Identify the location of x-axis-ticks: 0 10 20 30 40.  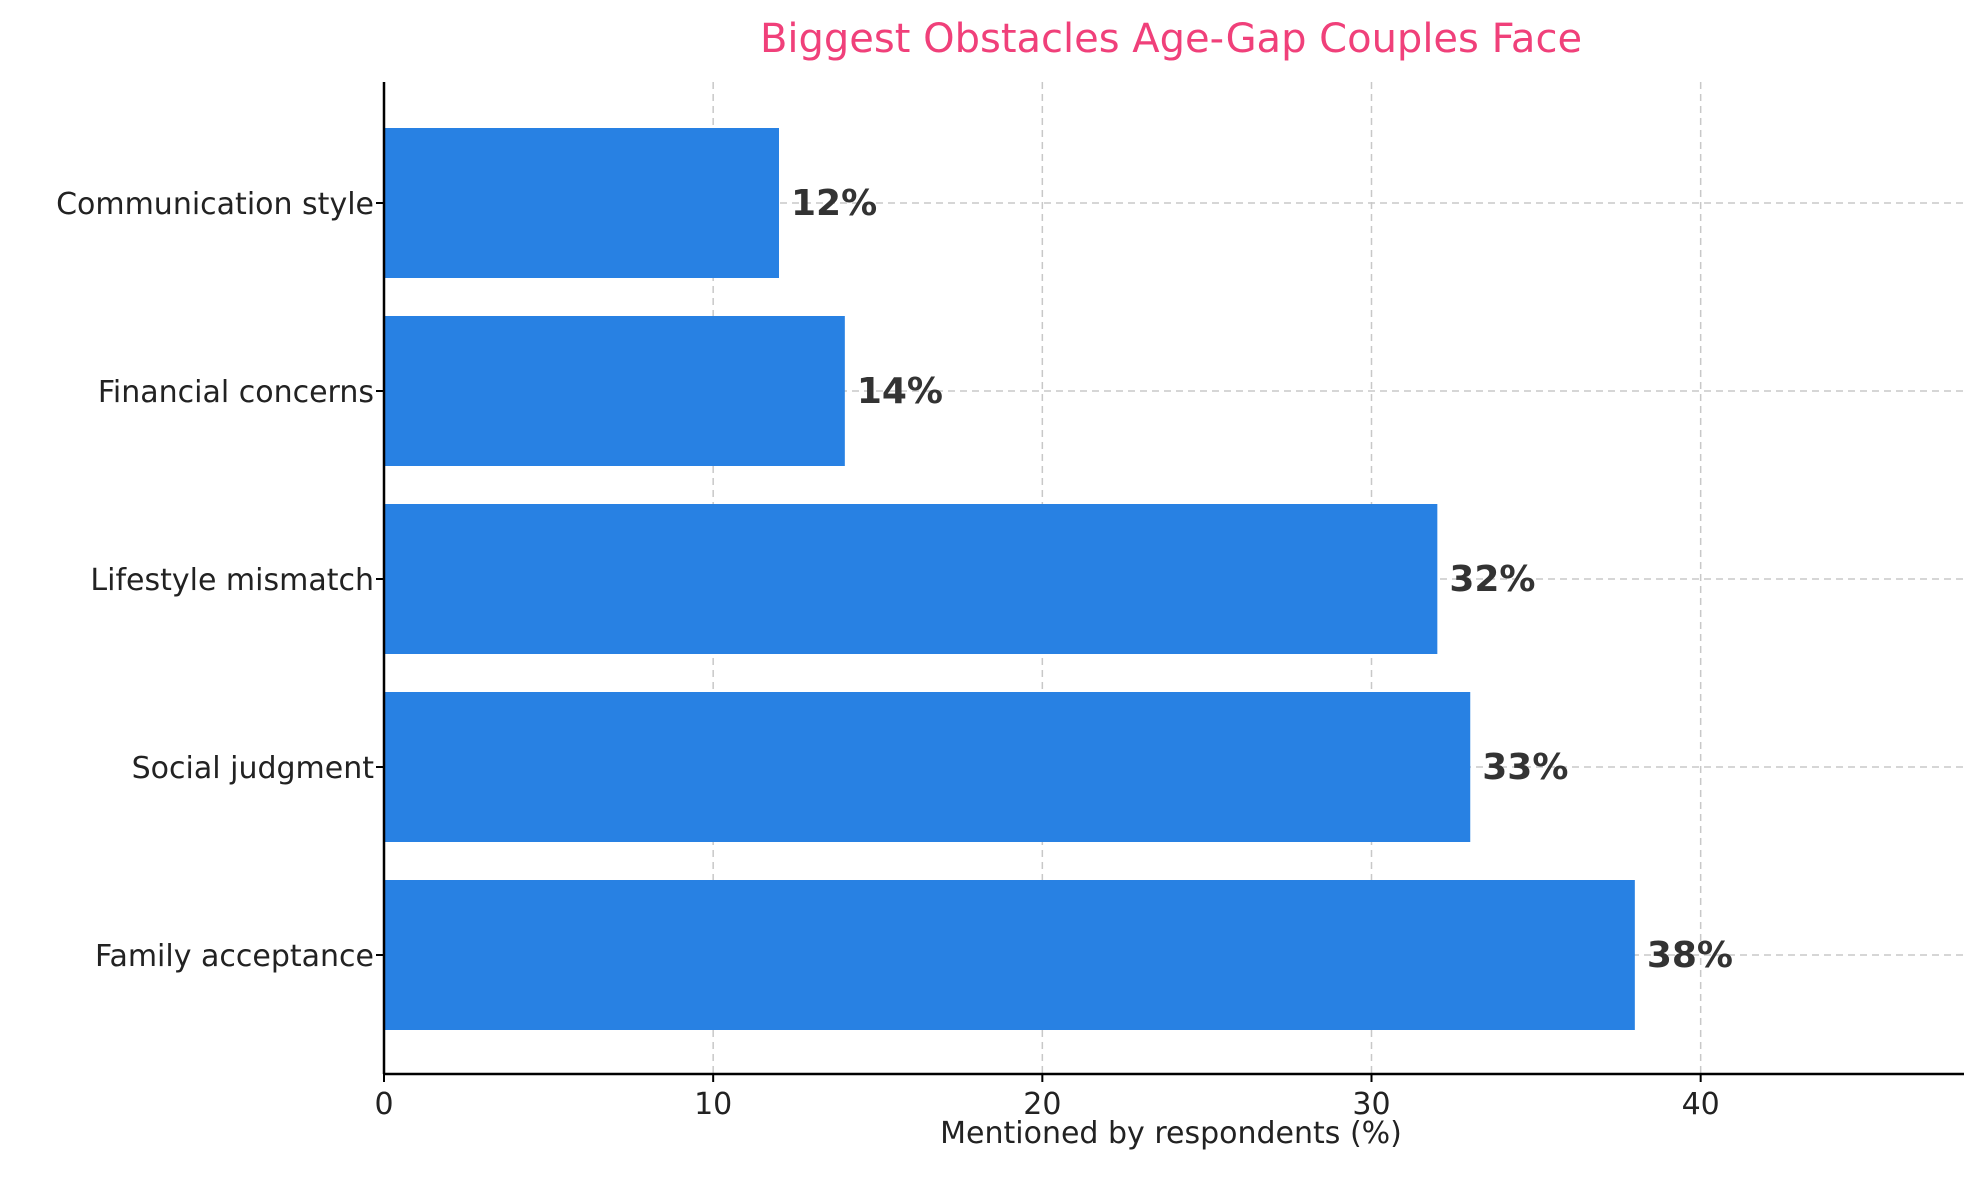
(1047, 1098).